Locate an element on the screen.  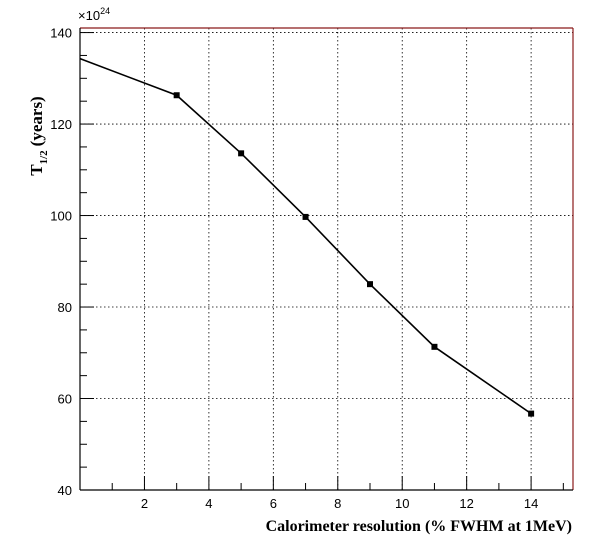
x-tick-label: 2 is located at coordinates (144, 503).